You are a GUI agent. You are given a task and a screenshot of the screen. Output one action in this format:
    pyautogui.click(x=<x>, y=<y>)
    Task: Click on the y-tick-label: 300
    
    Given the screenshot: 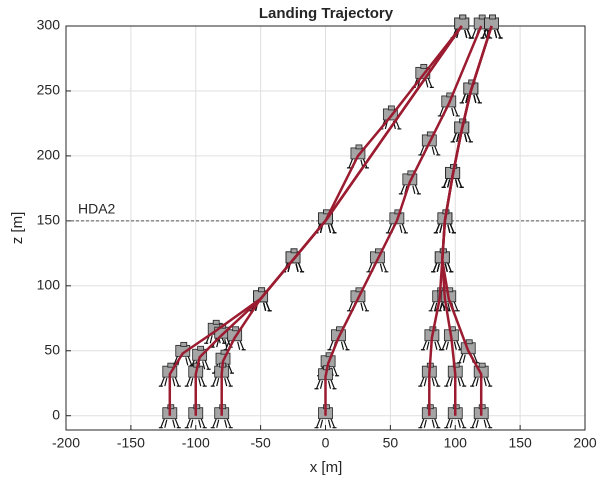 What is the action you would take?
    pyautogui.click(x=49, y=25)
    